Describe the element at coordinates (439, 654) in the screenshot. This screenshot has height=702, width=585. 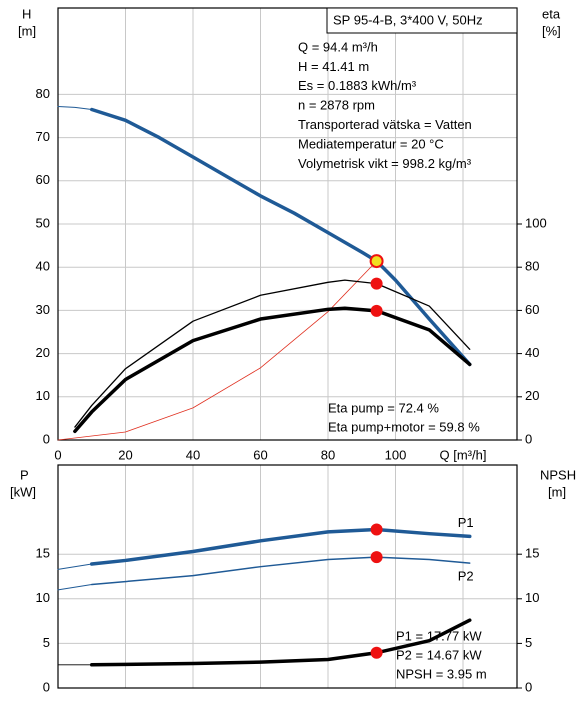
I see `annotation: P2 = 14.67 kW` at that location.